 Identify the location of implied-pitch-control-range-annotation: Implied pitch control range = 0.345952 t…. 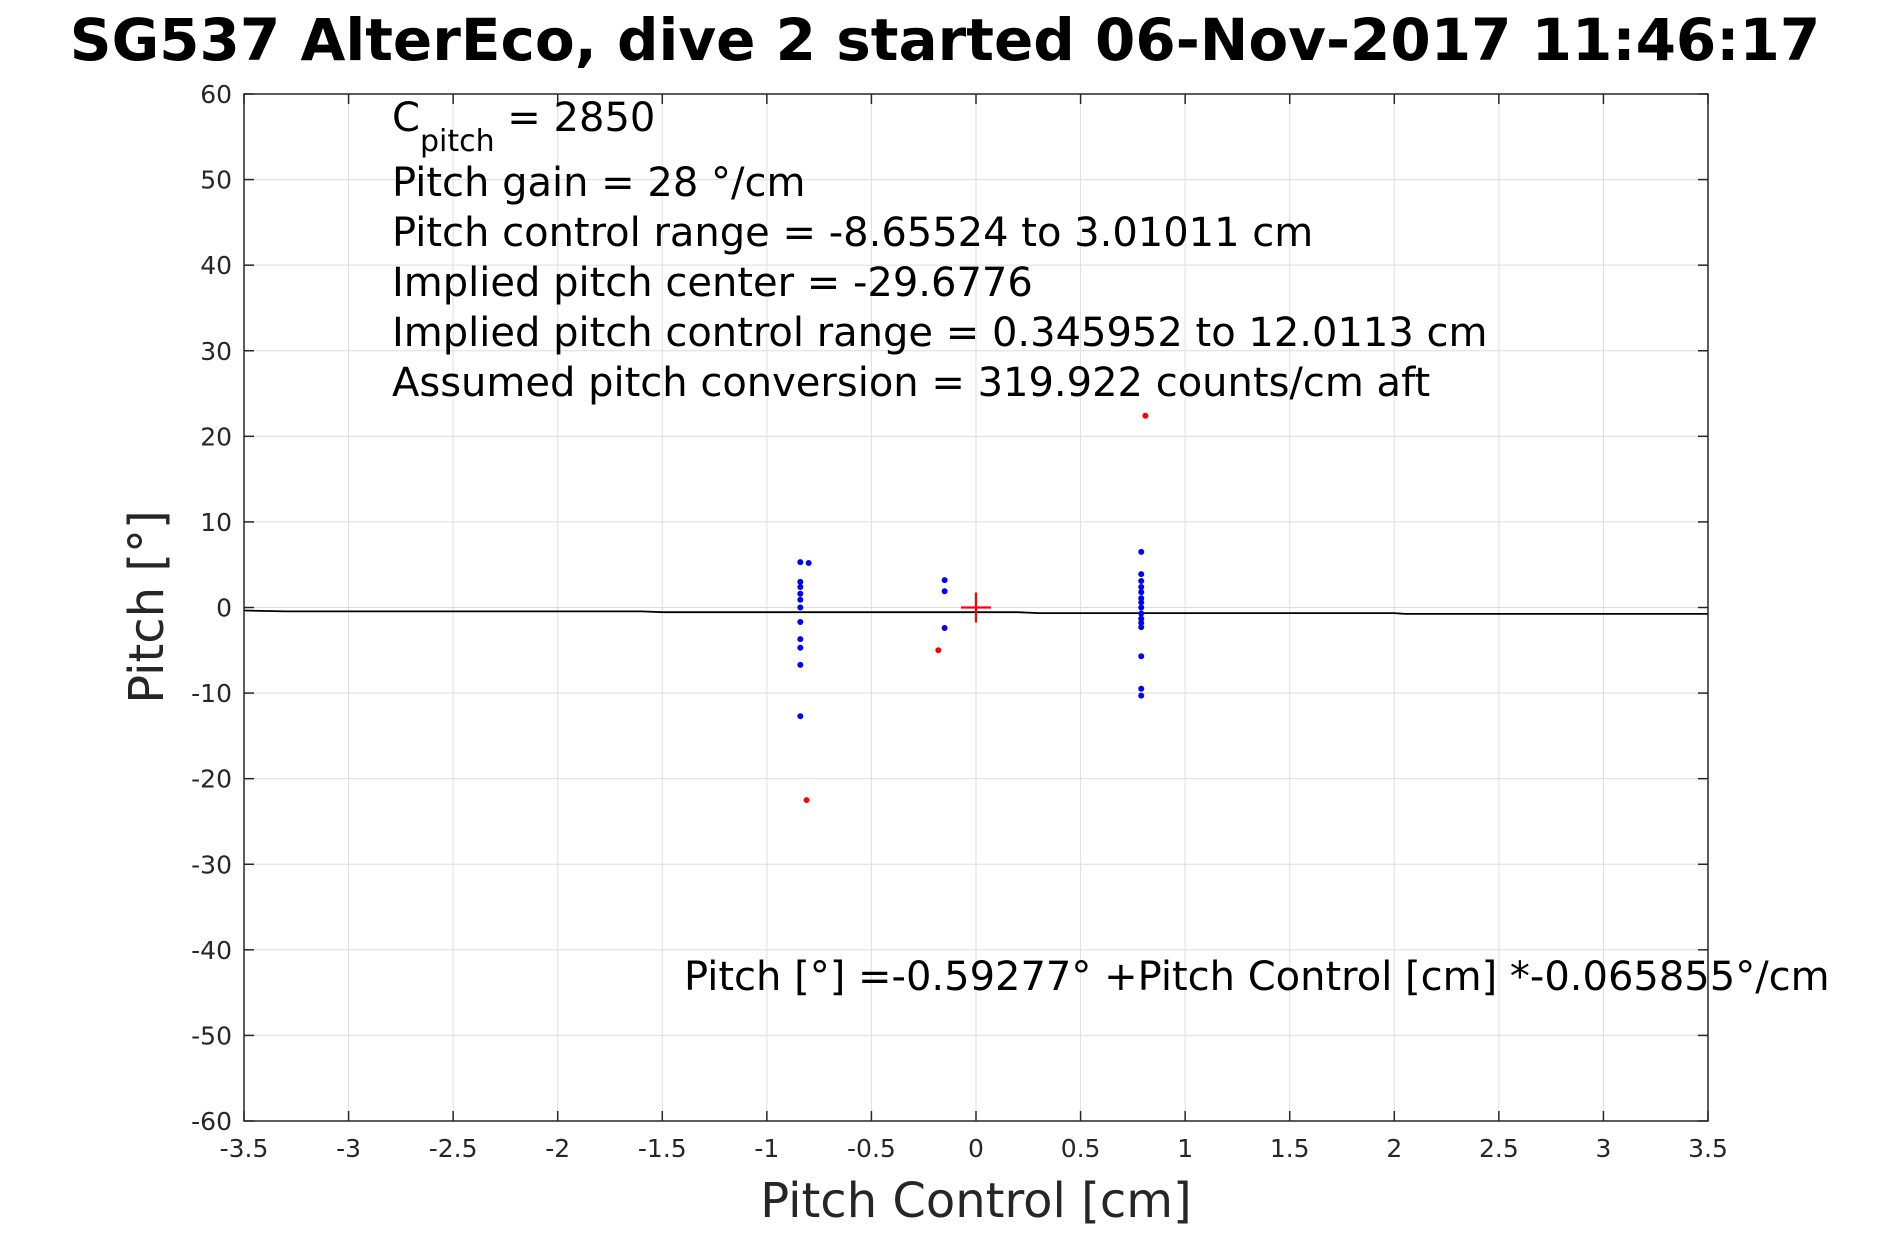
(940, 333).